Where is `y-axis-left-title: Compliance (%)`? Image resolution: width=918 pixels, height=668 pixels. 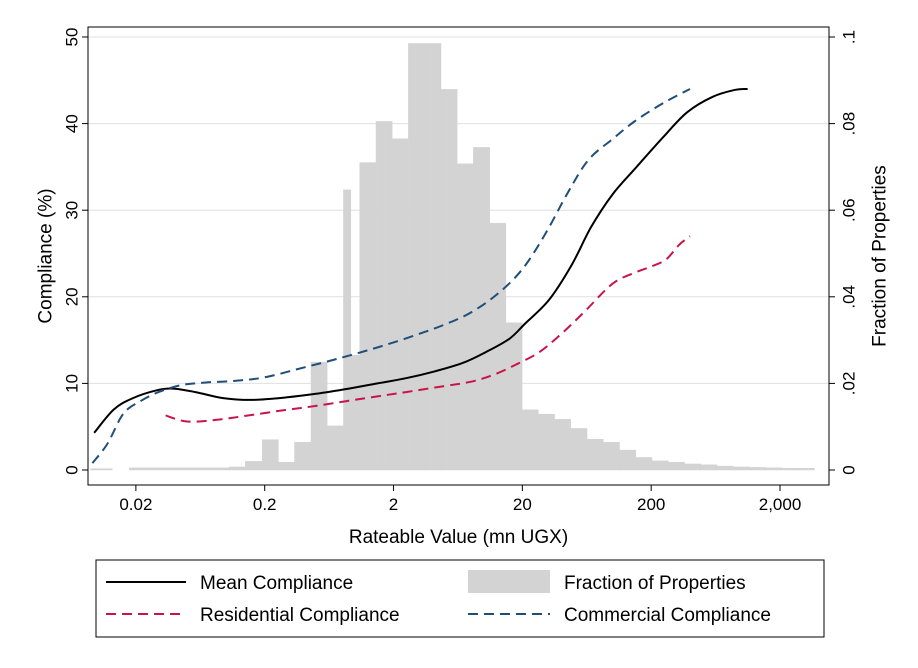 y-axis-left-title: Compliance (%) is located at coordinates (46, 255).